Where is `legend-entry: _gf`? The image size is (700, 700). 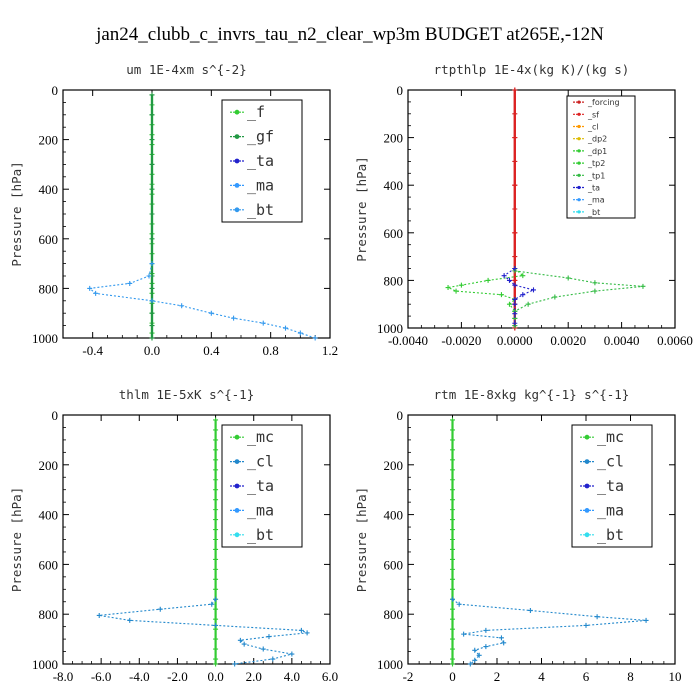
legend-entry: _gf is located at coordinates (260, 137).